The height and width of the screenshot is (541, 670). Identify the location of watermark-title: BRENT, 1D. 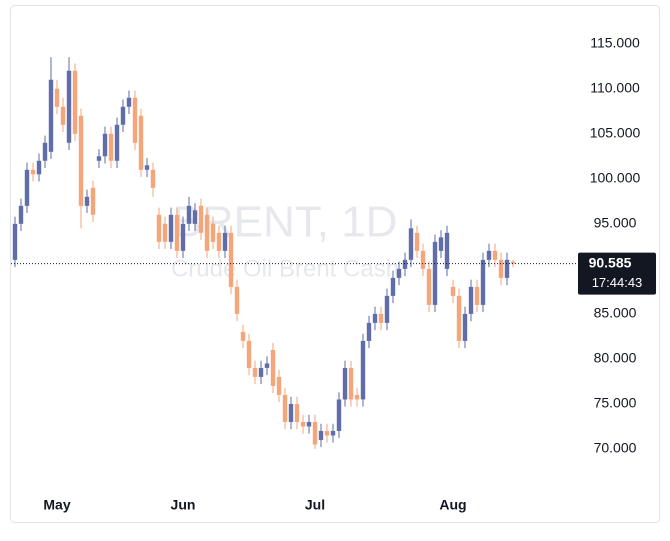
(285, 222).